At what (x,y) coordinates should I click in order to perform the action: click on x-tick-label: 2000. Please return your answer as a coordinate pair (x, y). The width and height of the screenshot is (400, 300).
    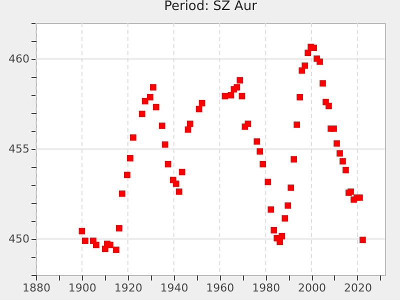
    Looking at the image, I should click on (312, 288).